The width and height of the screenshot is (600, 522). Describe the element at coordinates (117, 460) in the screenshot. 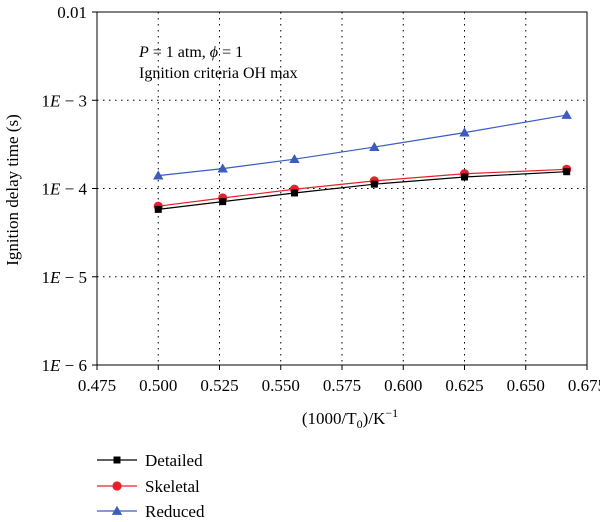

I see `legend-marker-detailed` at that location.